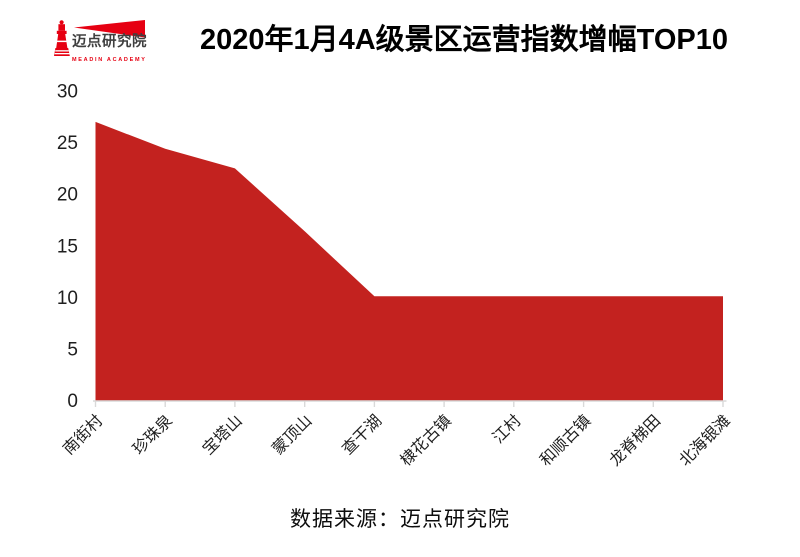 This screenshot has height=557, width=800. I want to click on x-axis-category-label: 蒙顶山, so click(292, 435).